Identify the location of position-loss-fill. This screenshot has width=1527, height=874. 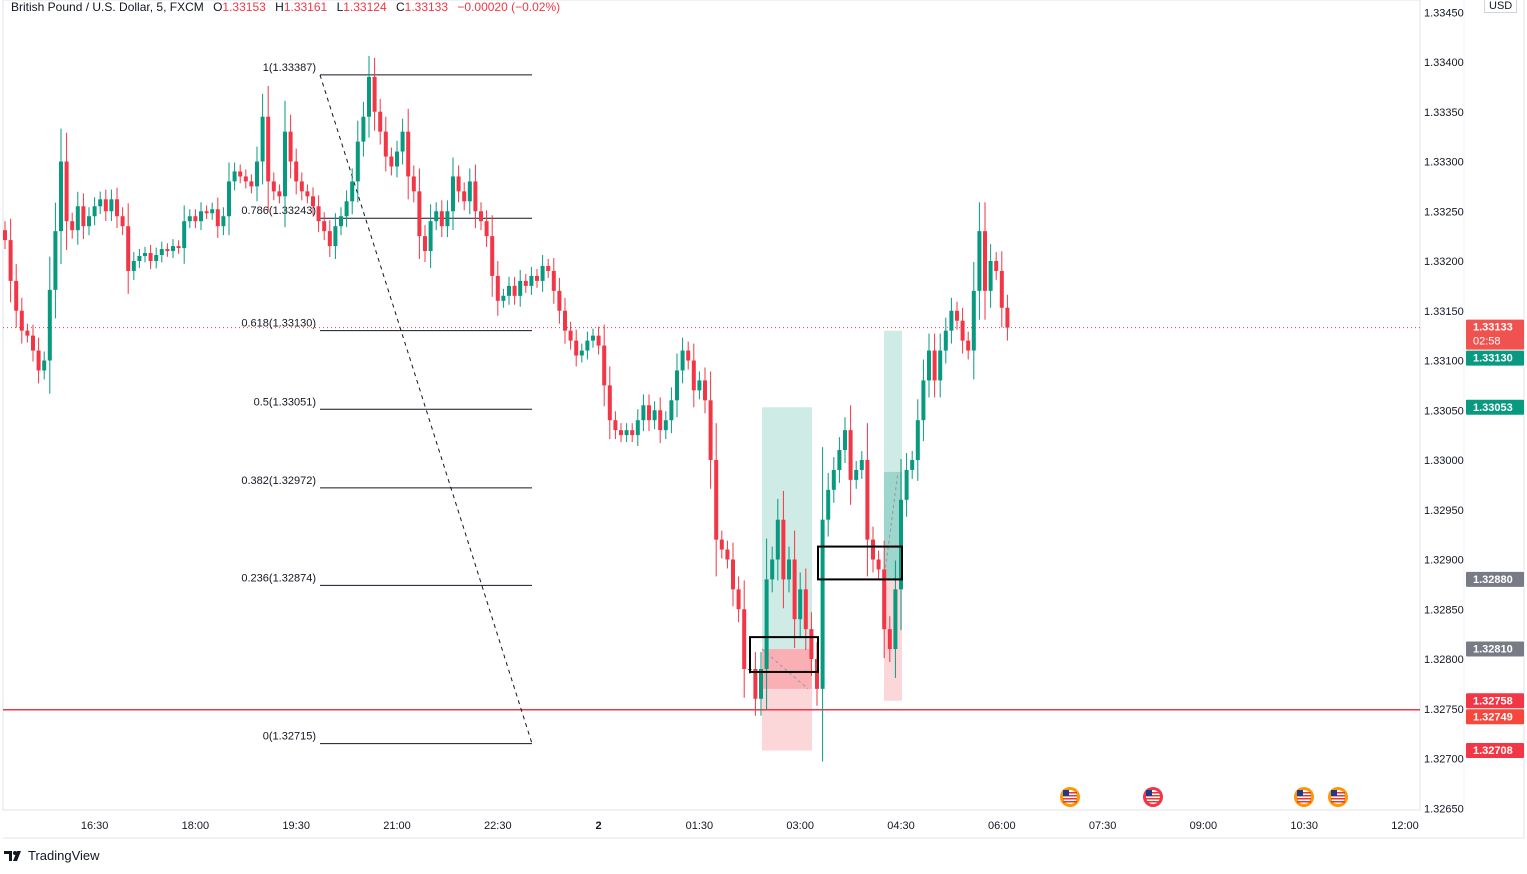
(787, 669).